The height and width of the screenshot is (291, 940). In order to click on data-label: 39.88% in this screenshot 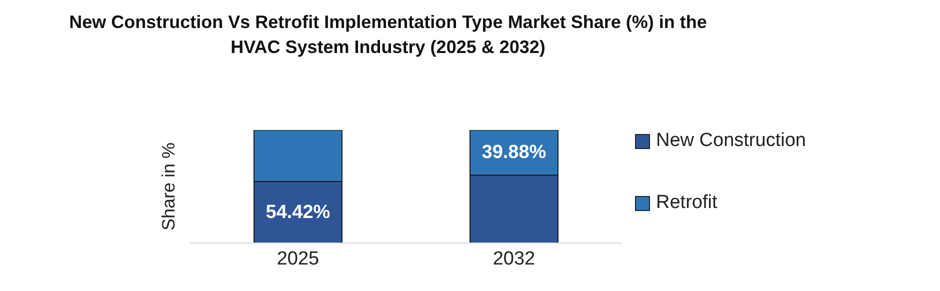, I will do `click(514, 153)`.